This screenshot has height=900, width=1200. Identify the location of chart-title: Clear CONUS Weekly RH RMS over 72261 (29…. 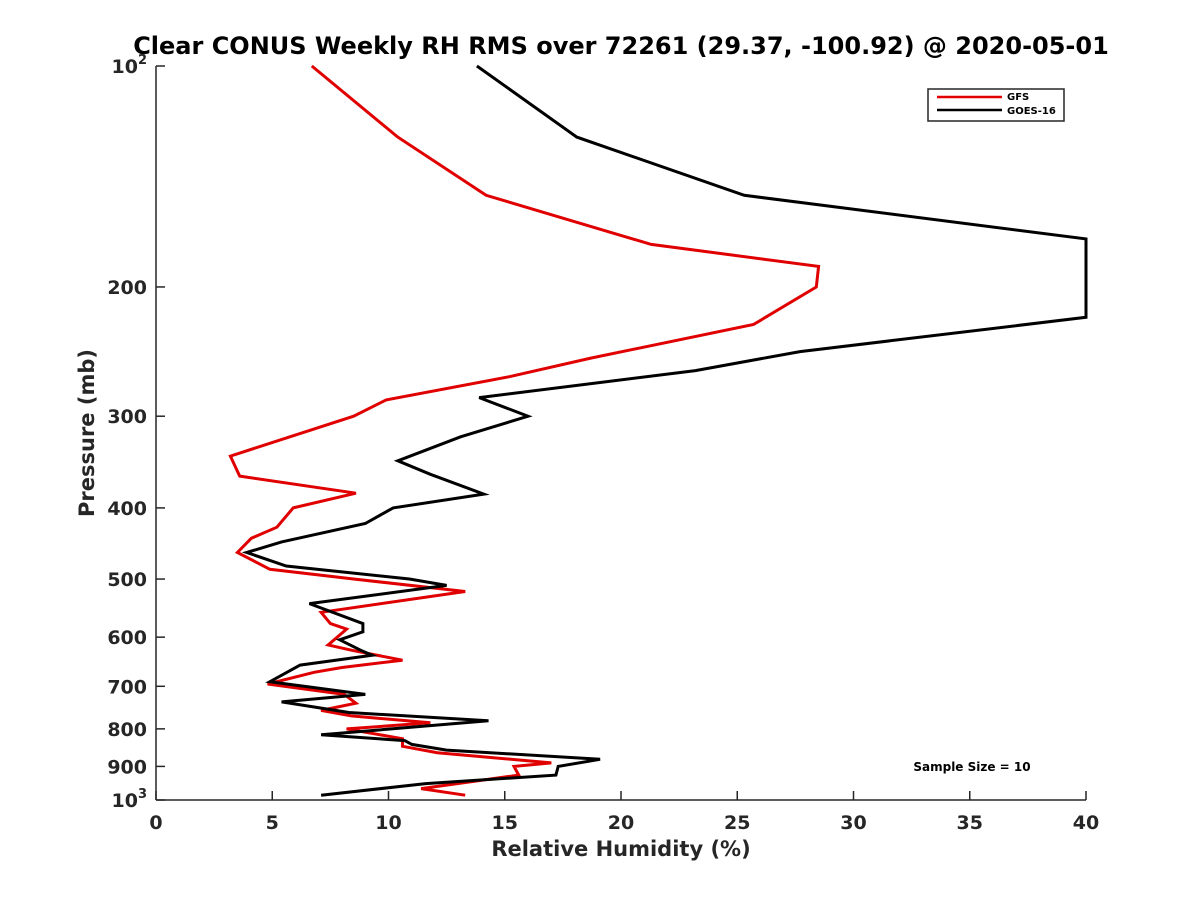
(621, 46).